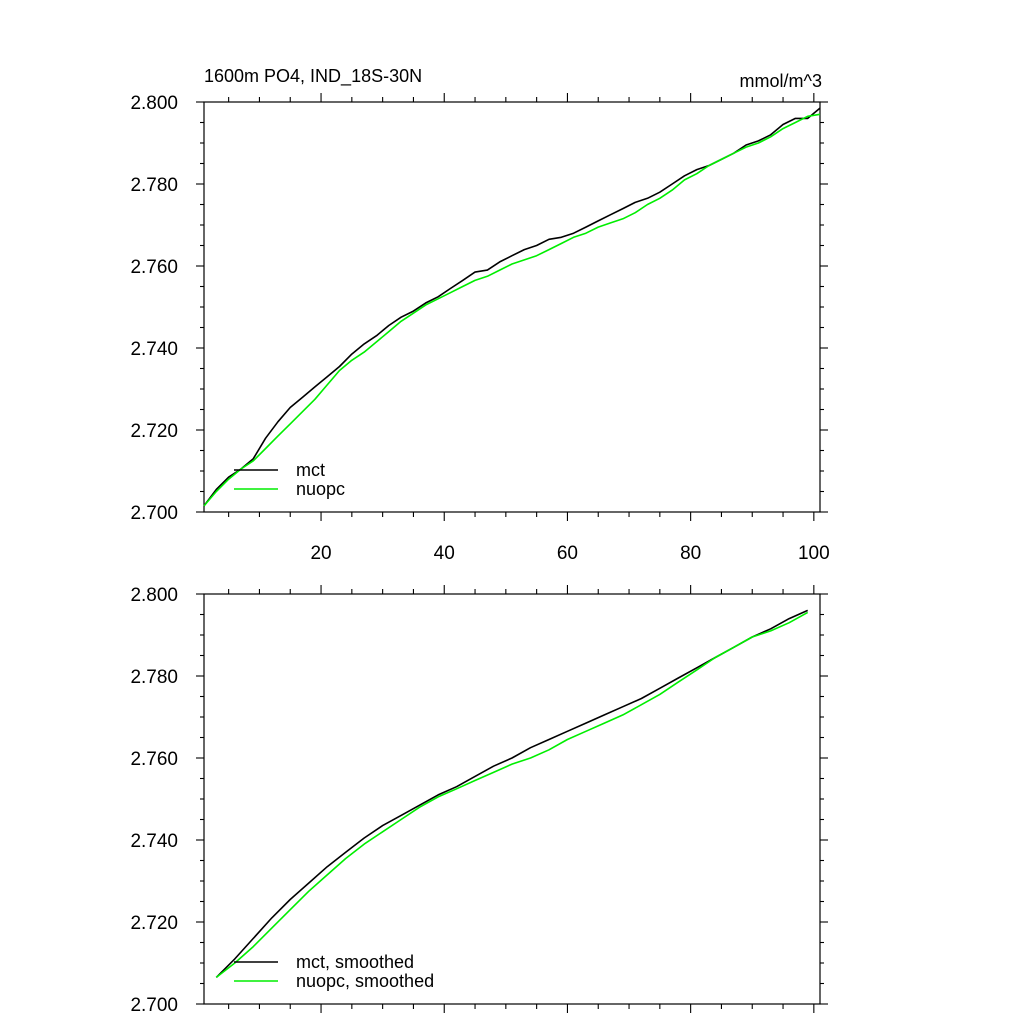 The width and height of the screenshot is (1024, 1024). Describe the element at coordinates (567, 553) in the screenshot. I see `x-tick-label: 60` at that location.